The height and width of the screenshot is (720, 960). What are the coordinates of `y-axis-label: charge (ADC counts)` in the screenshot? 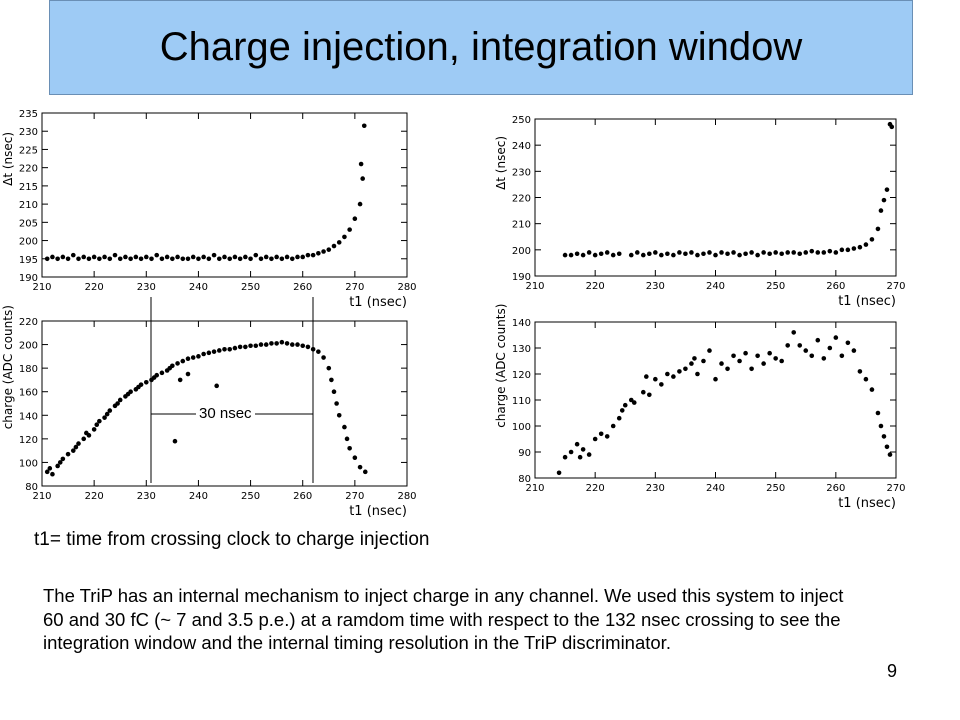 It's located at (8, 367).